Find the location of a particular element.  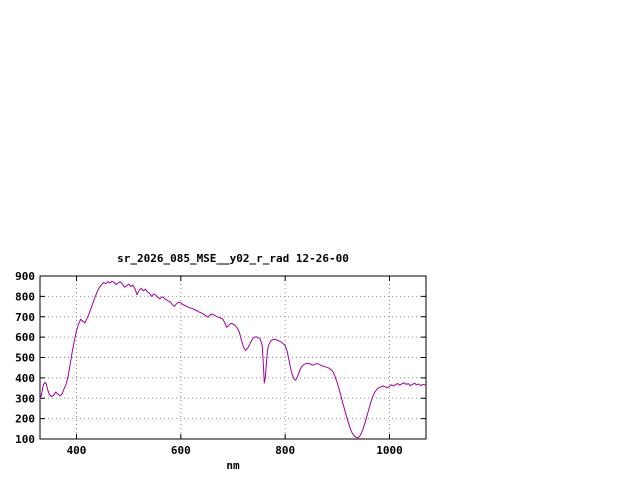

y-tick-label: 200 is located at coordinates (25, 419).